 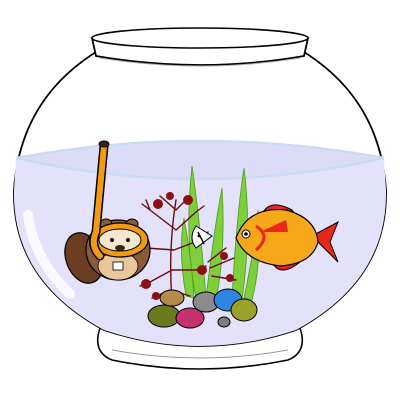 I want to click on beaver, so click(x=107, y=212).